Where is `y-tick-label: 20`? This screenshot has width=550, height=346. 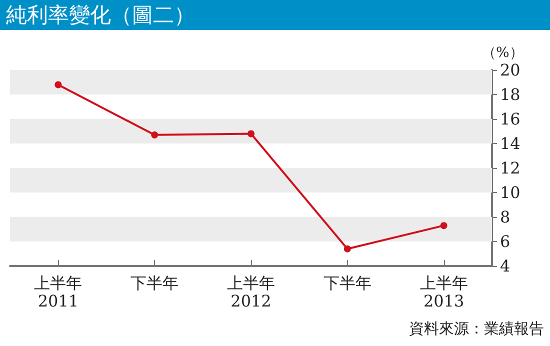 y-tick-label: 20 is located at coordinates (510, 70).